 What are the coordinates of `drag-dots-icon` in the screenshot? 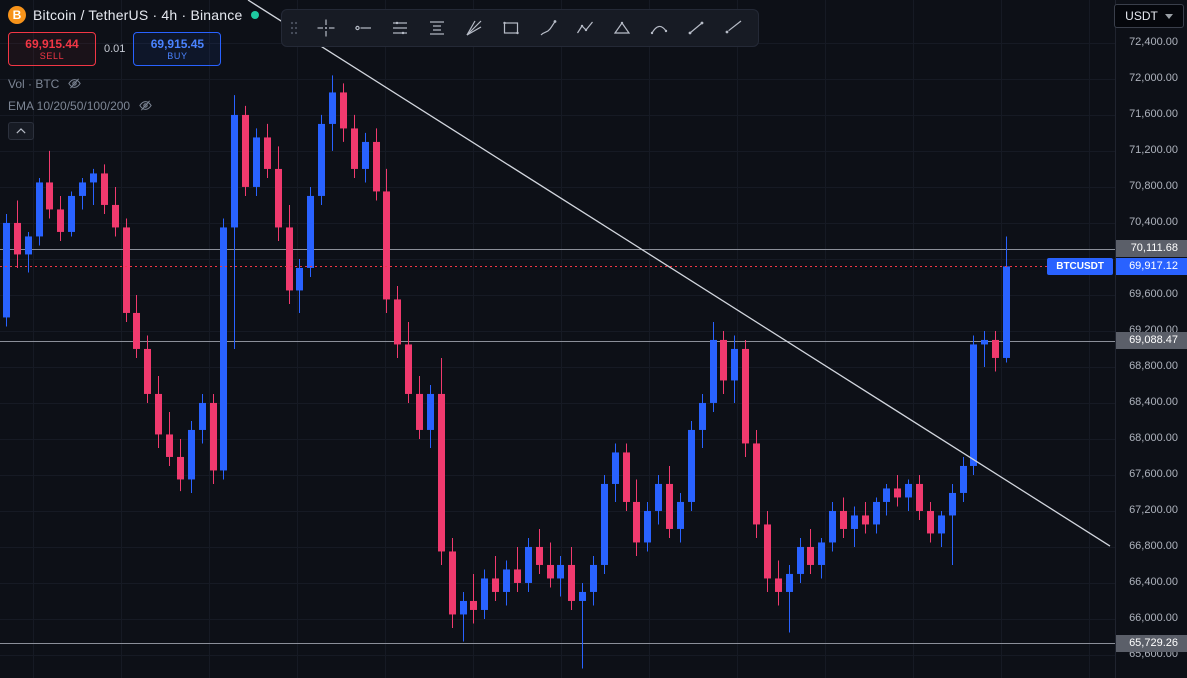 It's located at (294, 28).